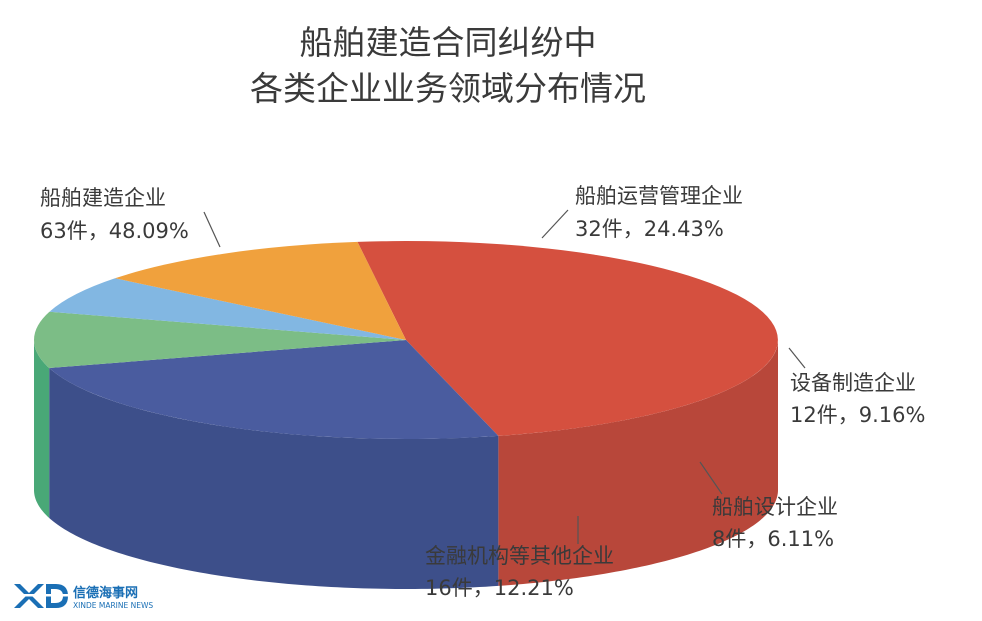  What do you see at coordinates (103, 198) in the screenshot?
I see `label-shipbuilding-name: 船舶建造企业` at bounding box center [103, 198].